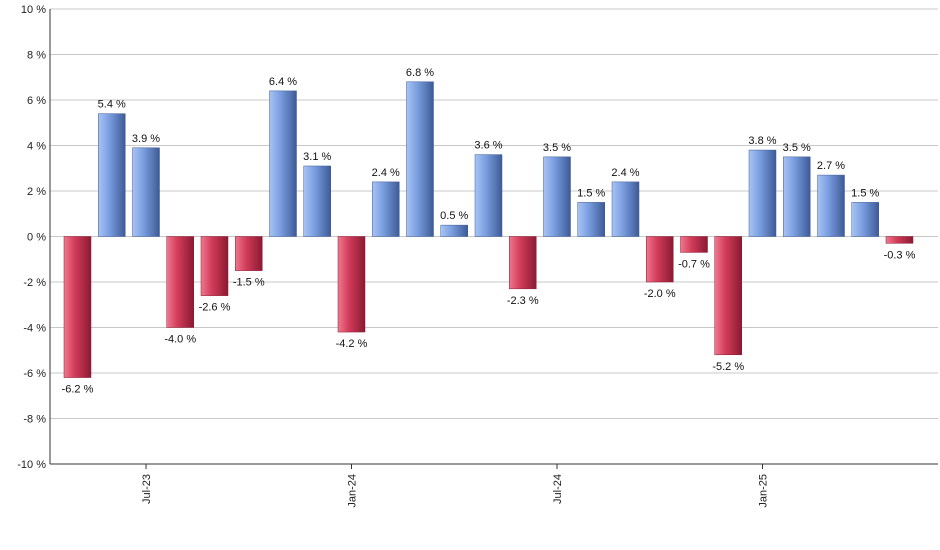  What do you see at coordinates (36, 147) in the screenshot?
I see `y-tick-label: 4 %` at bounding box center [36, 147].